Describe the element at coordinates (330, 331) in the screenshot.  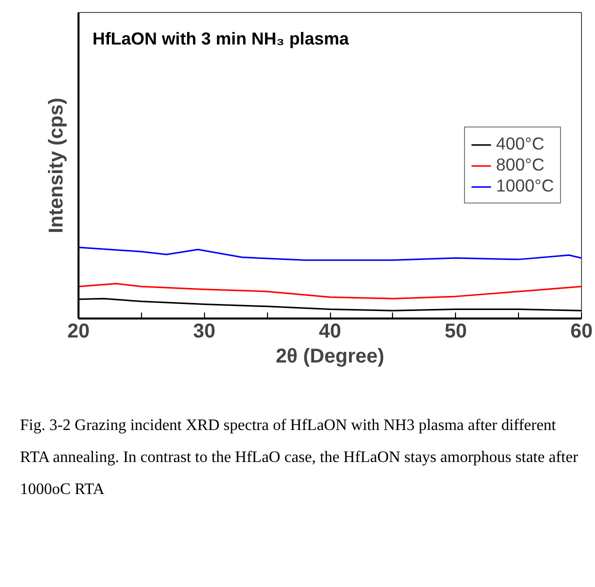
I see `x-tick-label: 40` at that location.